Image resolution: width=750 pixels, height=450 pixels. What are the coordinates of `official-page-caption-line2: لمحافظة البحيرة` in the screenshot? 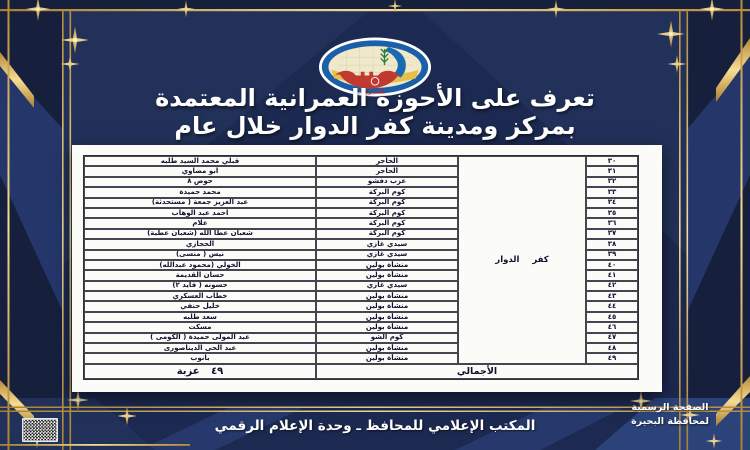 It's located at (670, 421).